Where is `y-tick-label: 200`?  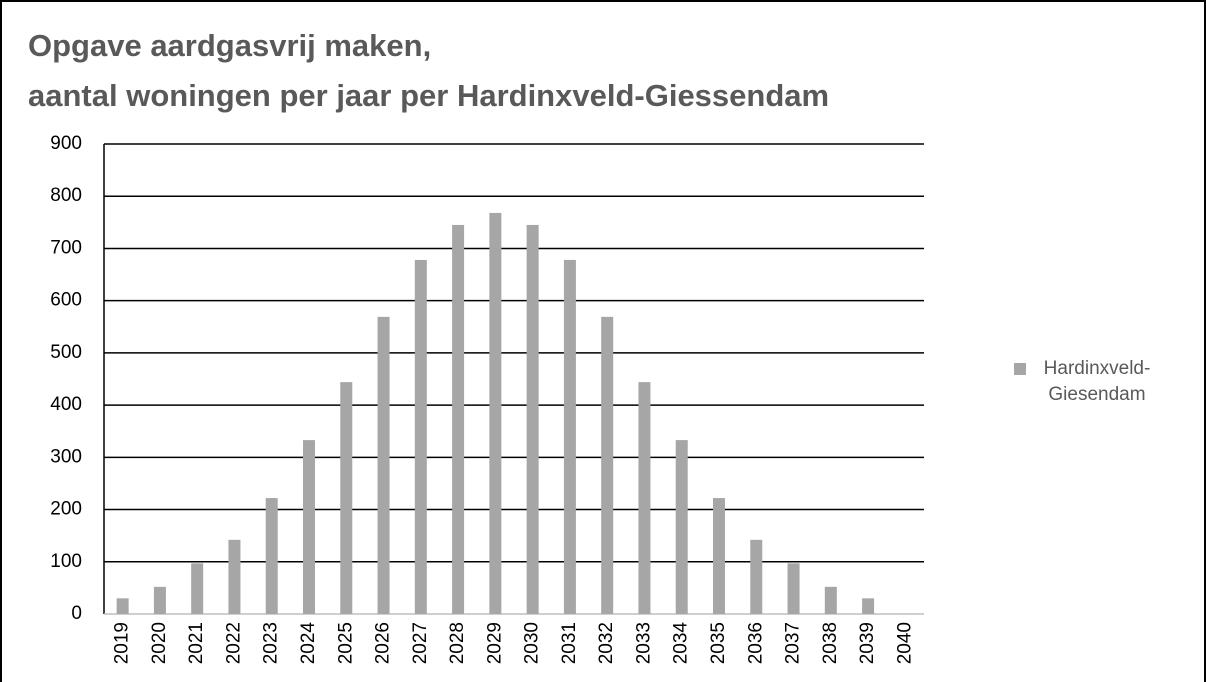 y-tick-label: 200 is located at coordinates (66, 509).